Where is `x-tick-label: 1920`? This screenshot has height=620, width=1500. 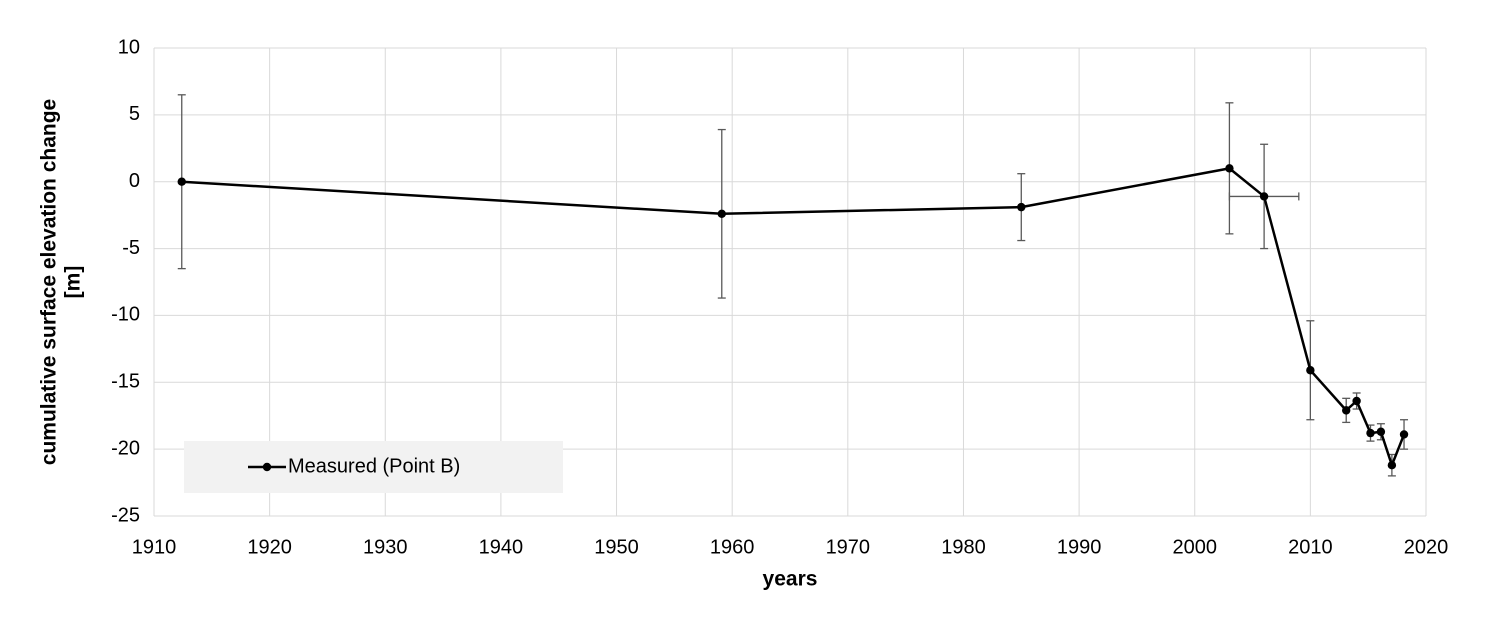
x-tick-label: 1920 is located at coordinates (269, 547).